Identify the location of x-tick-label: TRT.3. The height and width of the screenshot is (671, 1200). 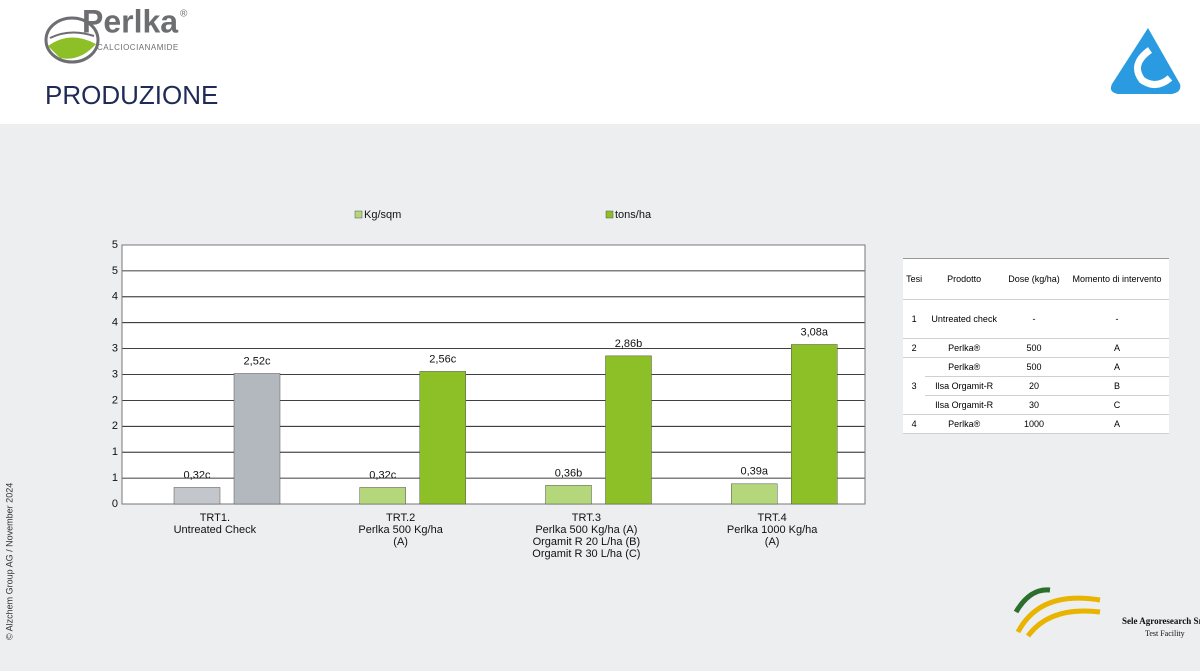
(586, 518).